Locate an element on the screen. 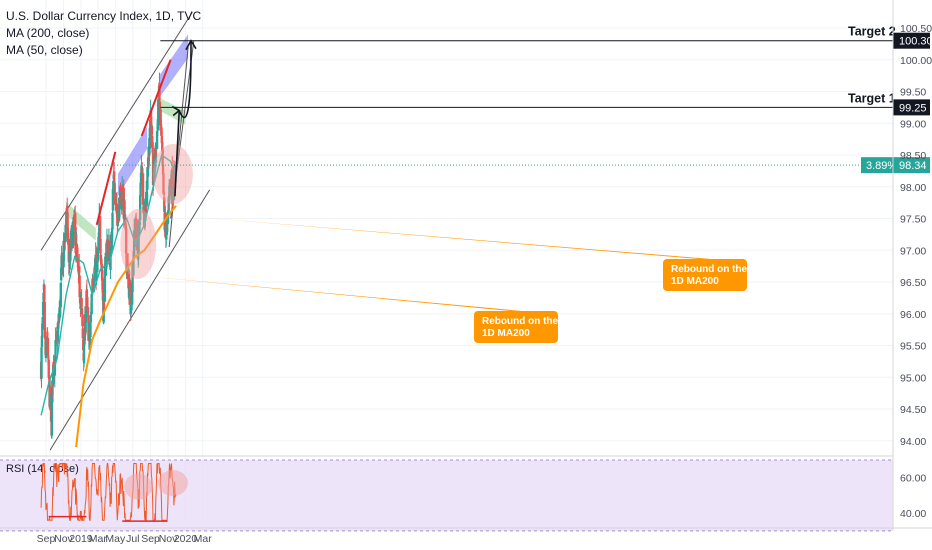 This screenshot has height=550, width=932. y-tick-label: 95.00 is located at coordinates (913, 378).